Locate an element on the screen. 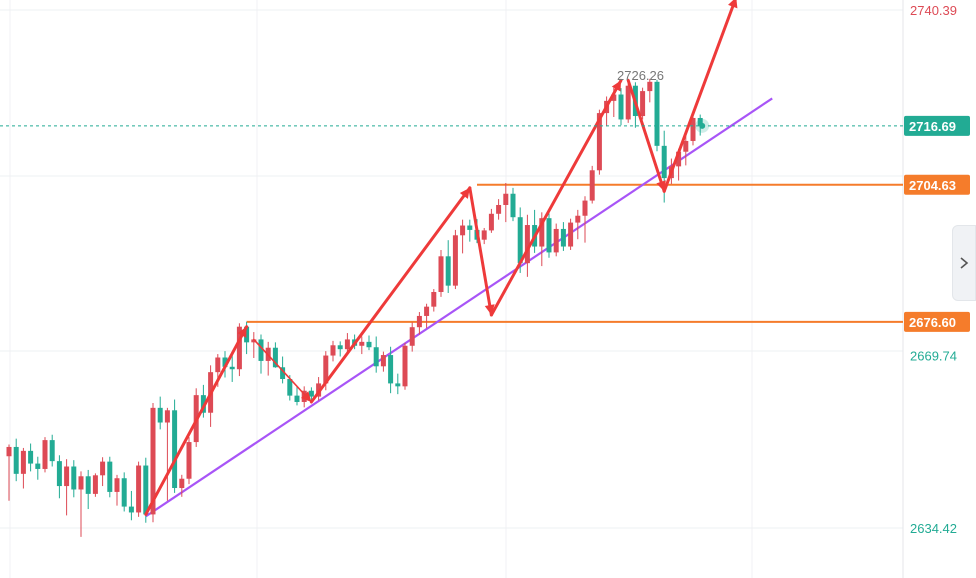 This screenshot has height=578, width=976. price-tags: 2716.69 2704.63 2676.60 is located at coordinates (937, 223).